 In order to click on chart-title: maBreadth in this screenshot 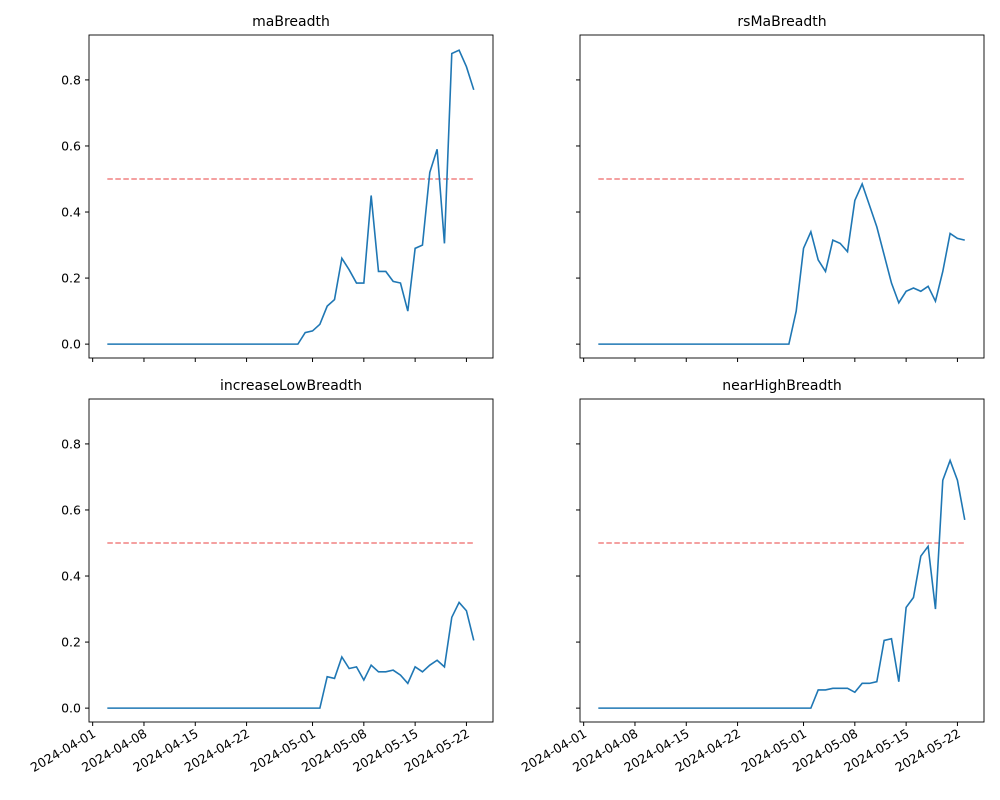, I will do `click(291, 22)`.